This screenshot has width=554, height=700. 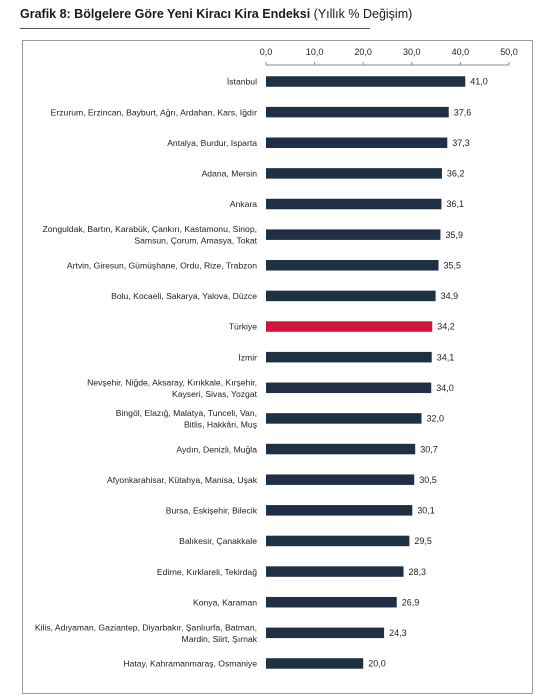 What do you see at coordinates (363, 14) in the screenshot?
I see `chart-subtitle: (Yıllık % Değişim)` at bounding box center [363, 14].